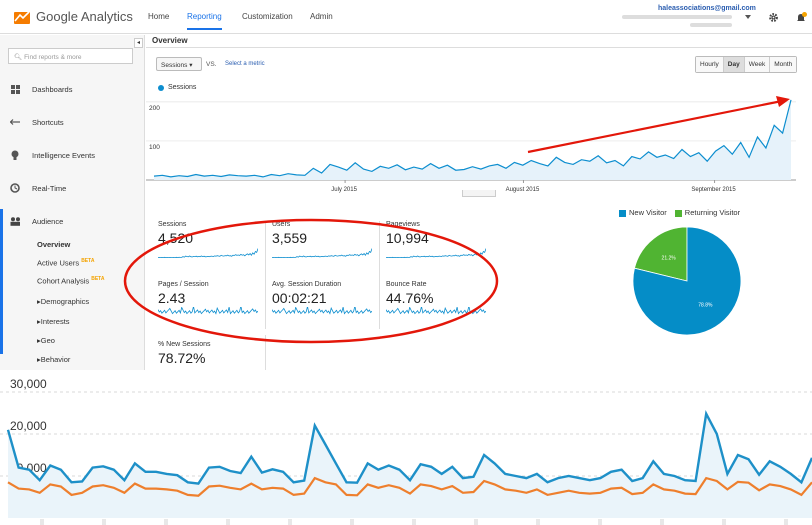  Describe the element at coordinates (54, 359) in the screenshot. I see `sidebar-sub-behavior: ▸Behavior` at that location.